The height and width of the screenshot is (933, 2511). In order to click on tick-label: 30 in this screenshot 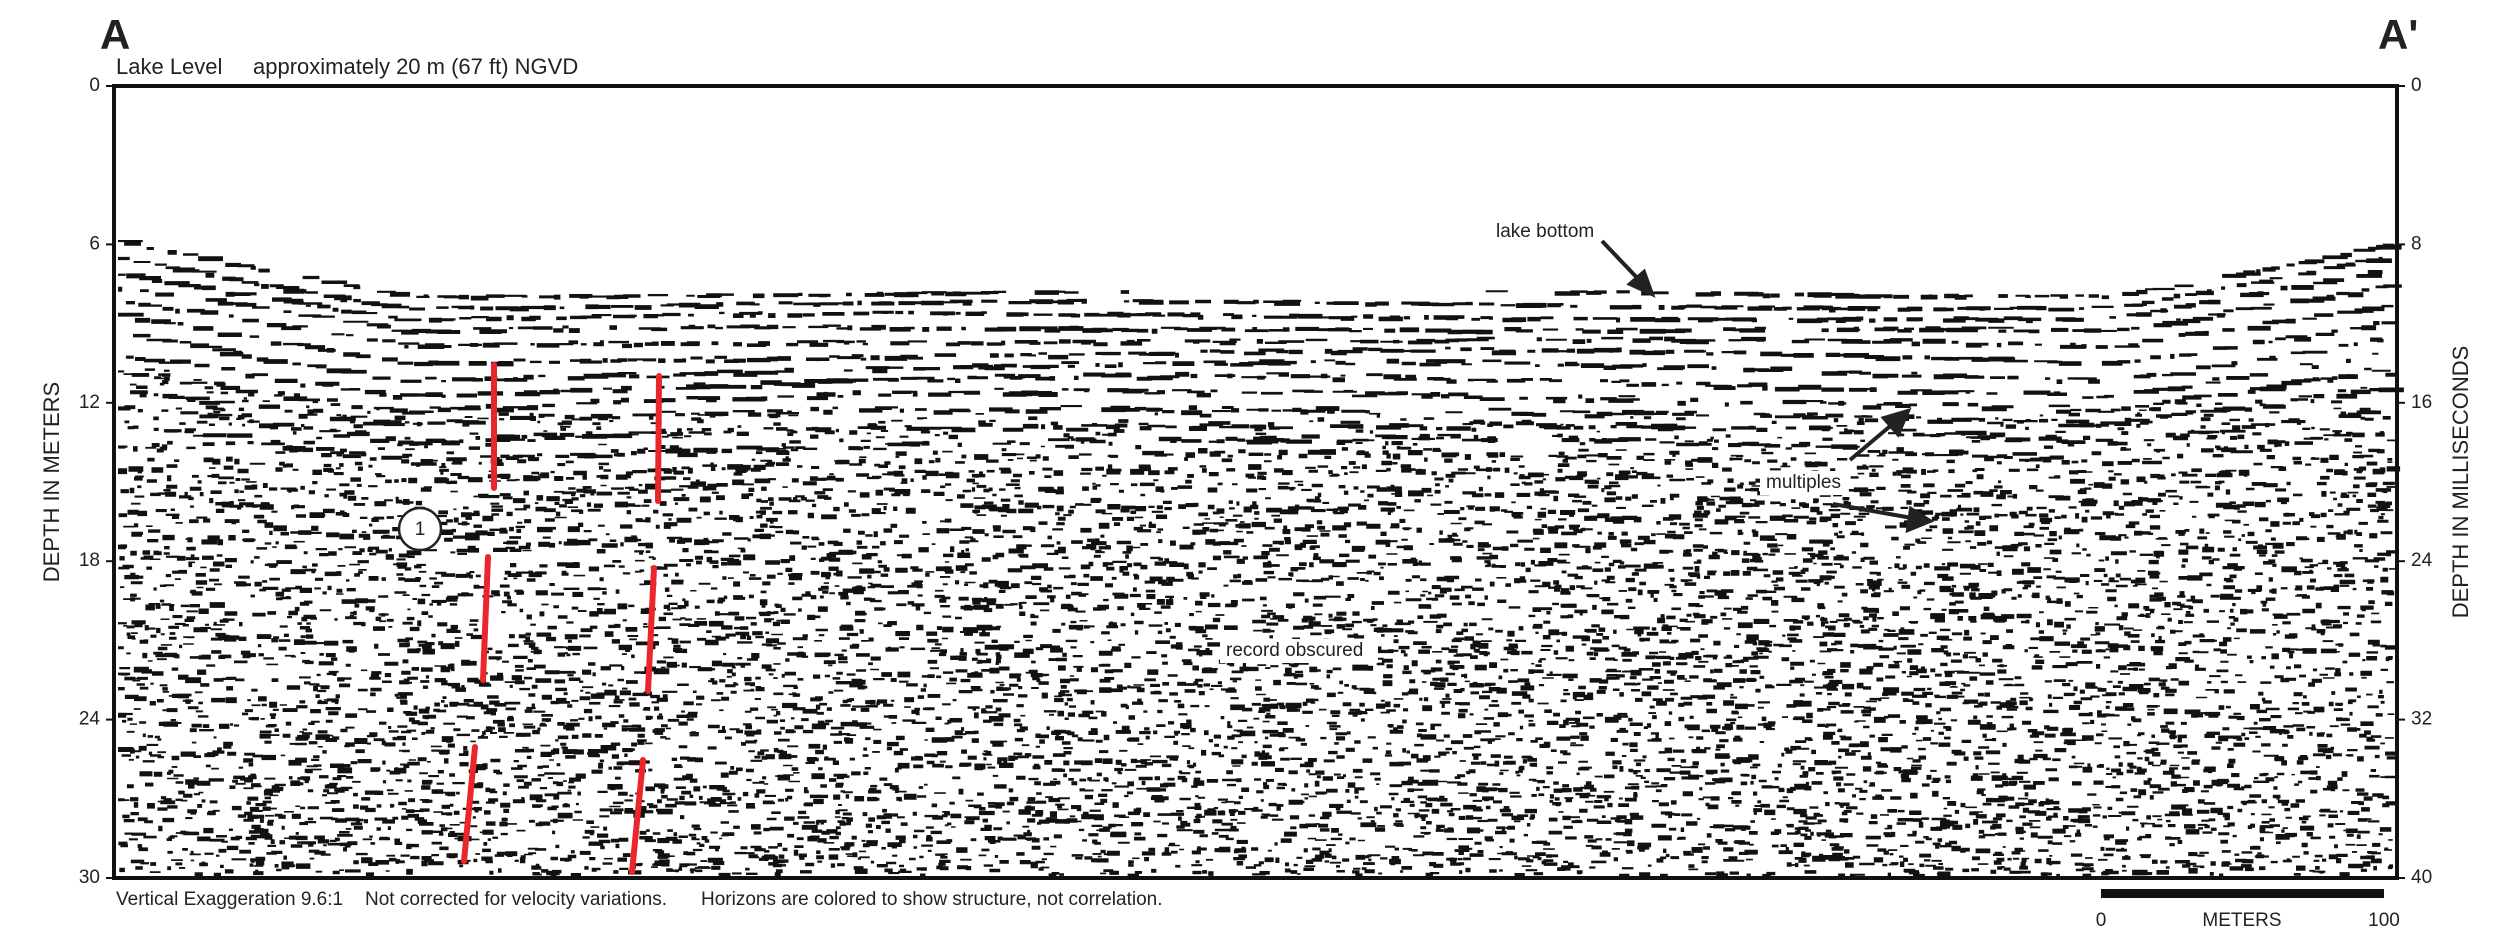, I will do `click(89, 877)`.